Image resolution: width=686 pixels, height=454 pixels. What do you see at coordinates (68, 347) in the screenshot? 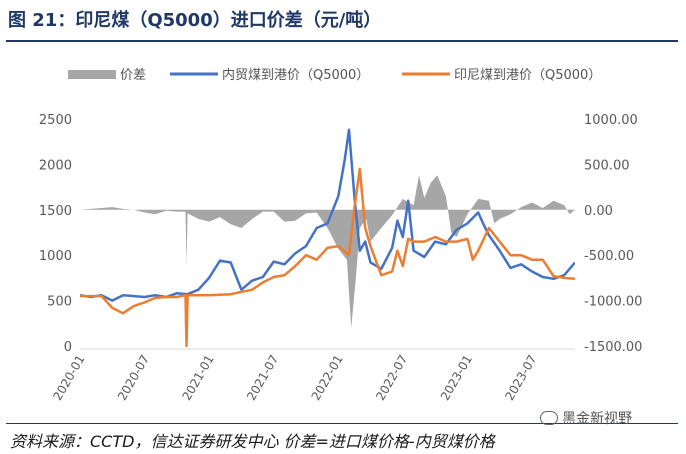
I see `left-axis-tick-label: 0` at bounding box center [68, 347].